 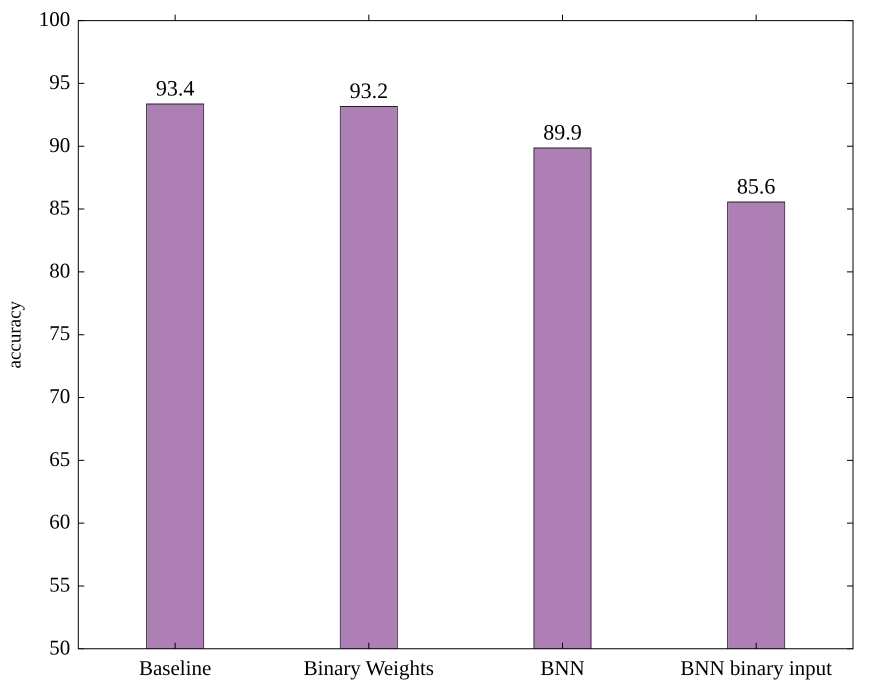 What do you see at coordinates (175, 668) in the screenshot?
I see `x-tick-label: Baseline` at bounding box center [175, 668].